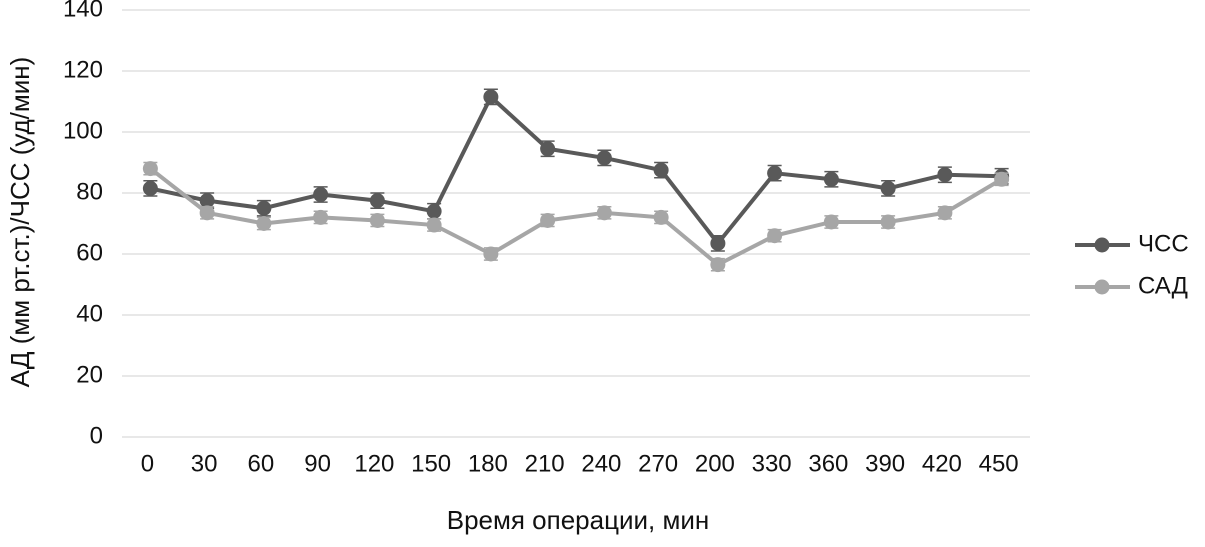 The image size is (1205, 547). I want to click on y-tick-label: 0, so click(96, 435).